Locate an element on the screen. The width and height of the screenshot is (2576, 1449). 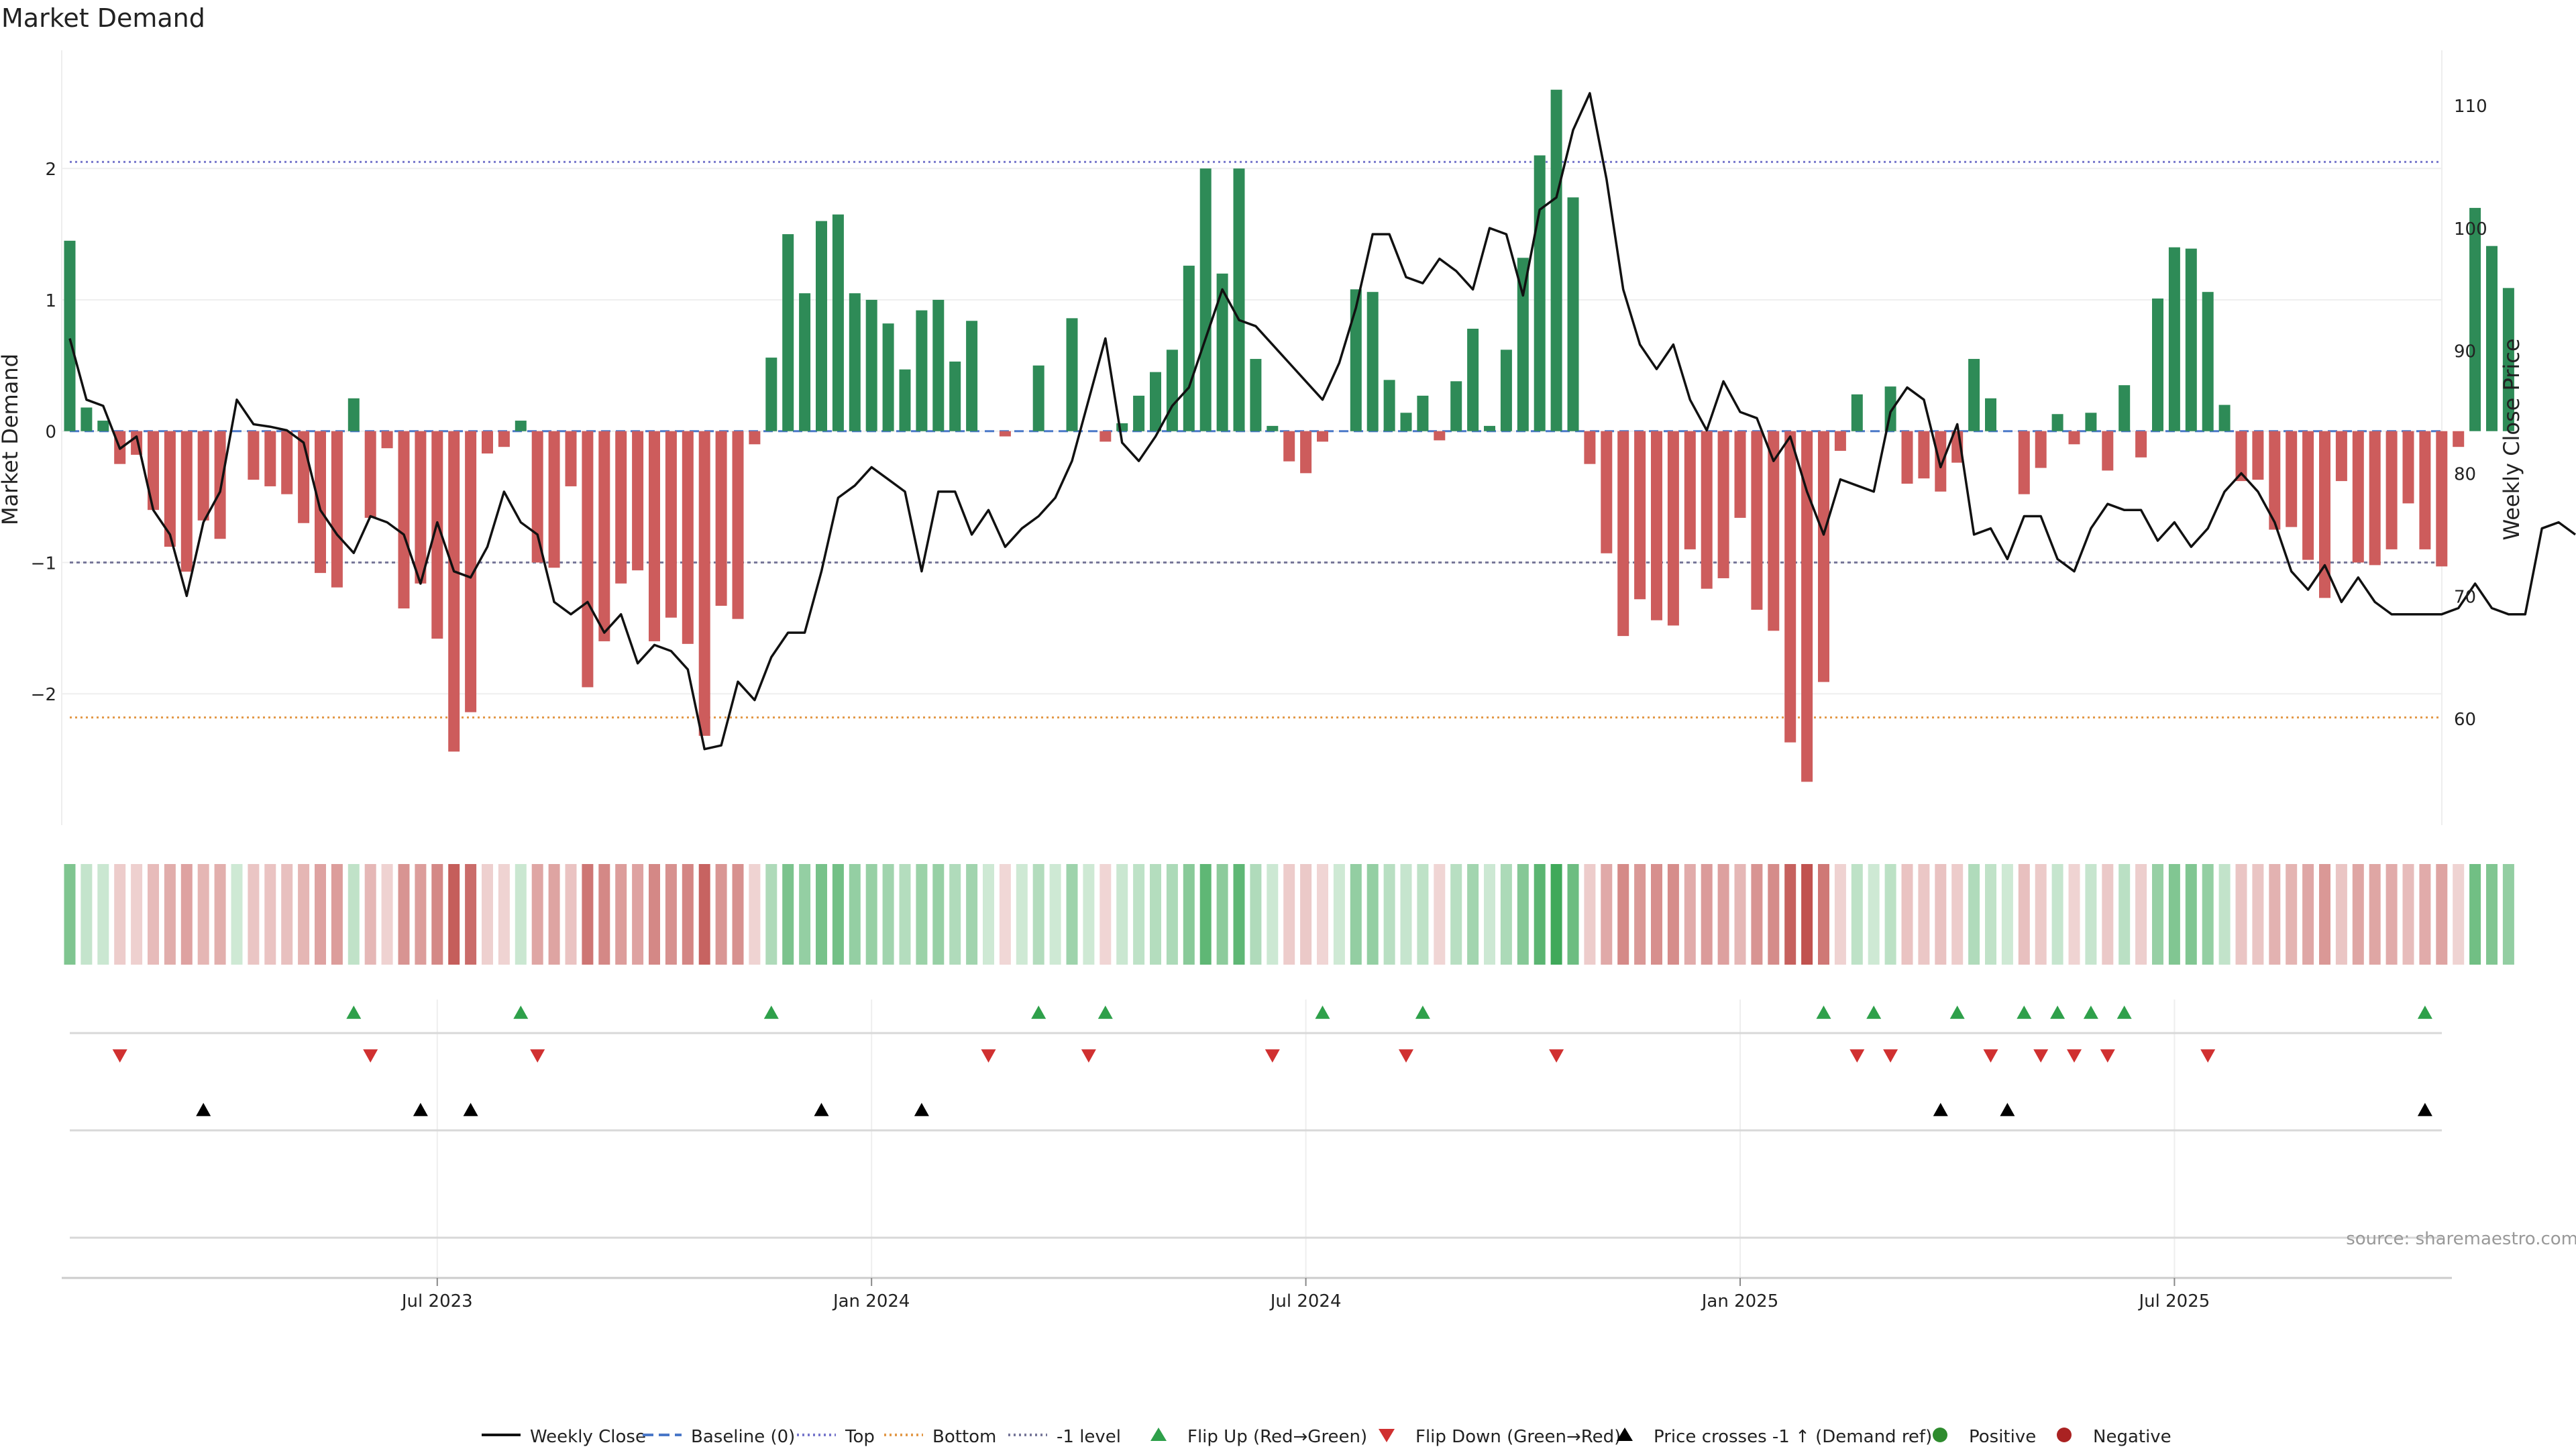
legend-label: Negative is located at coordinates (2132, 1437).